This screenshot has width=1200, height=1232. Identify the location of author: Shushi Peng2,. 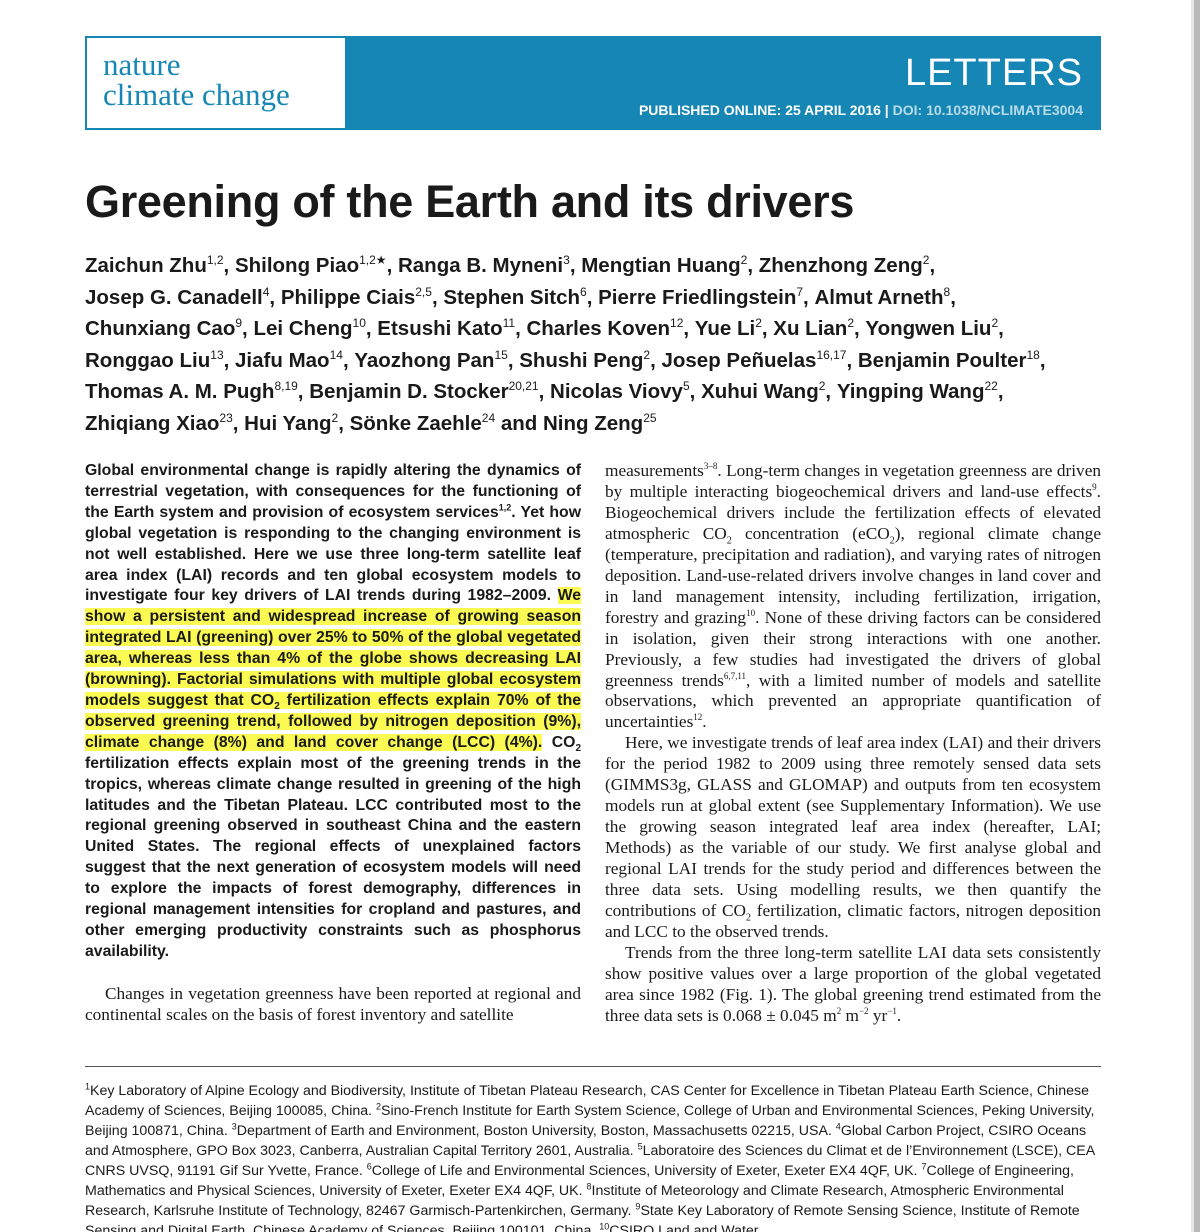
(590, 360).